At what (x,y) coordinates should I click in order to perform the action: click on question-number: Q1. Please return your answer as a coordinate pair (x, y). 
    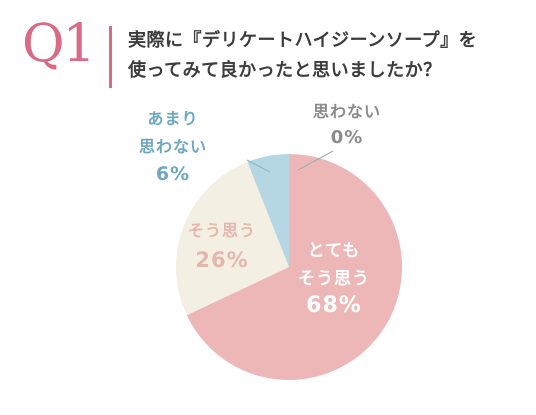
    Looking at the image, I should click on (59, 44).